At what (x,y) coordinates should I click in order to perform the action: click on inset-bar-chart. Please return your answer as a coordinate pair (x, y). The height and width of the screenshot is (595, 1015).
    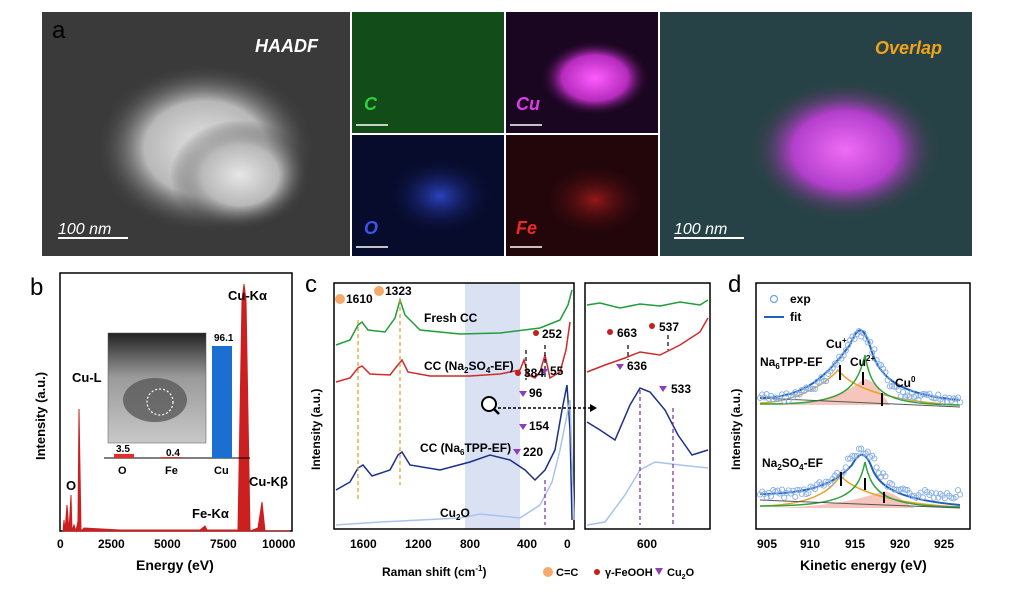
    Looking at the image, I should click on (173, 402).